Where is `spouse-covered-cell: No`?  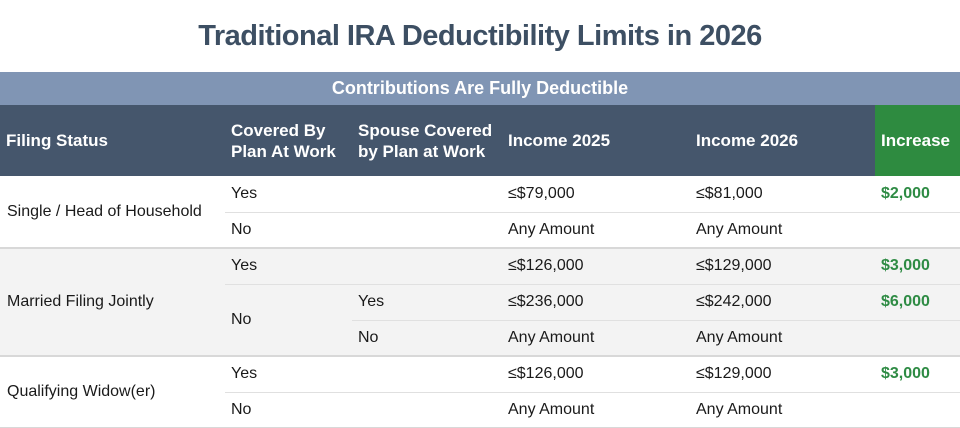 spouse-covered-cell: No is located at coordinates (427, 337).